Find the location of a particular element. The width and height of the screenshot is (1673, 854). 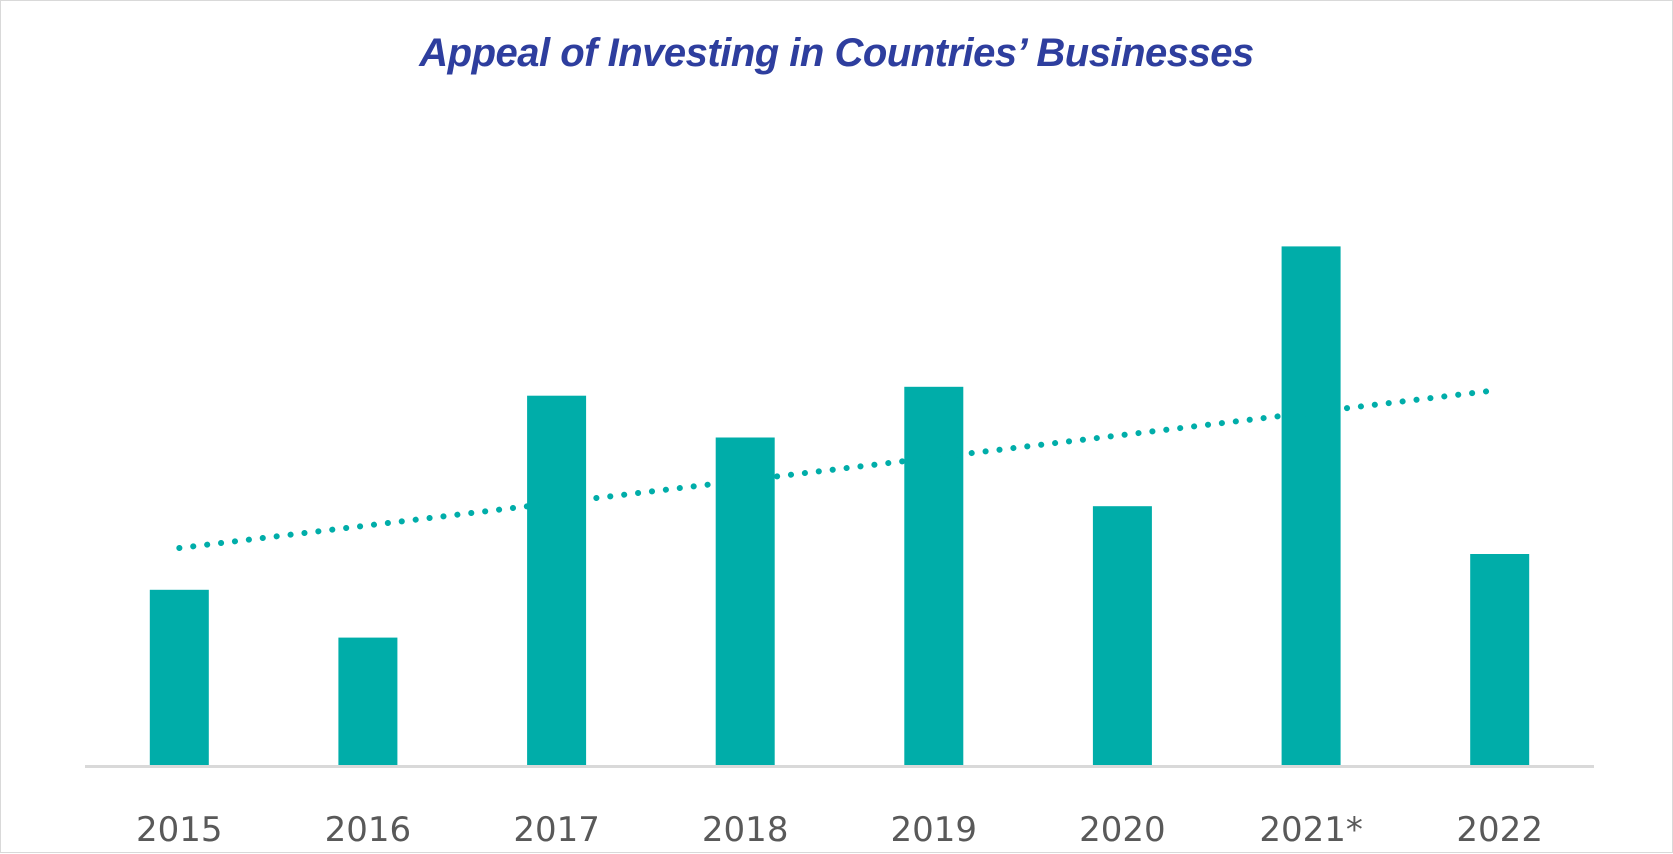

bar-2018 is located at coordinates (745, 601).